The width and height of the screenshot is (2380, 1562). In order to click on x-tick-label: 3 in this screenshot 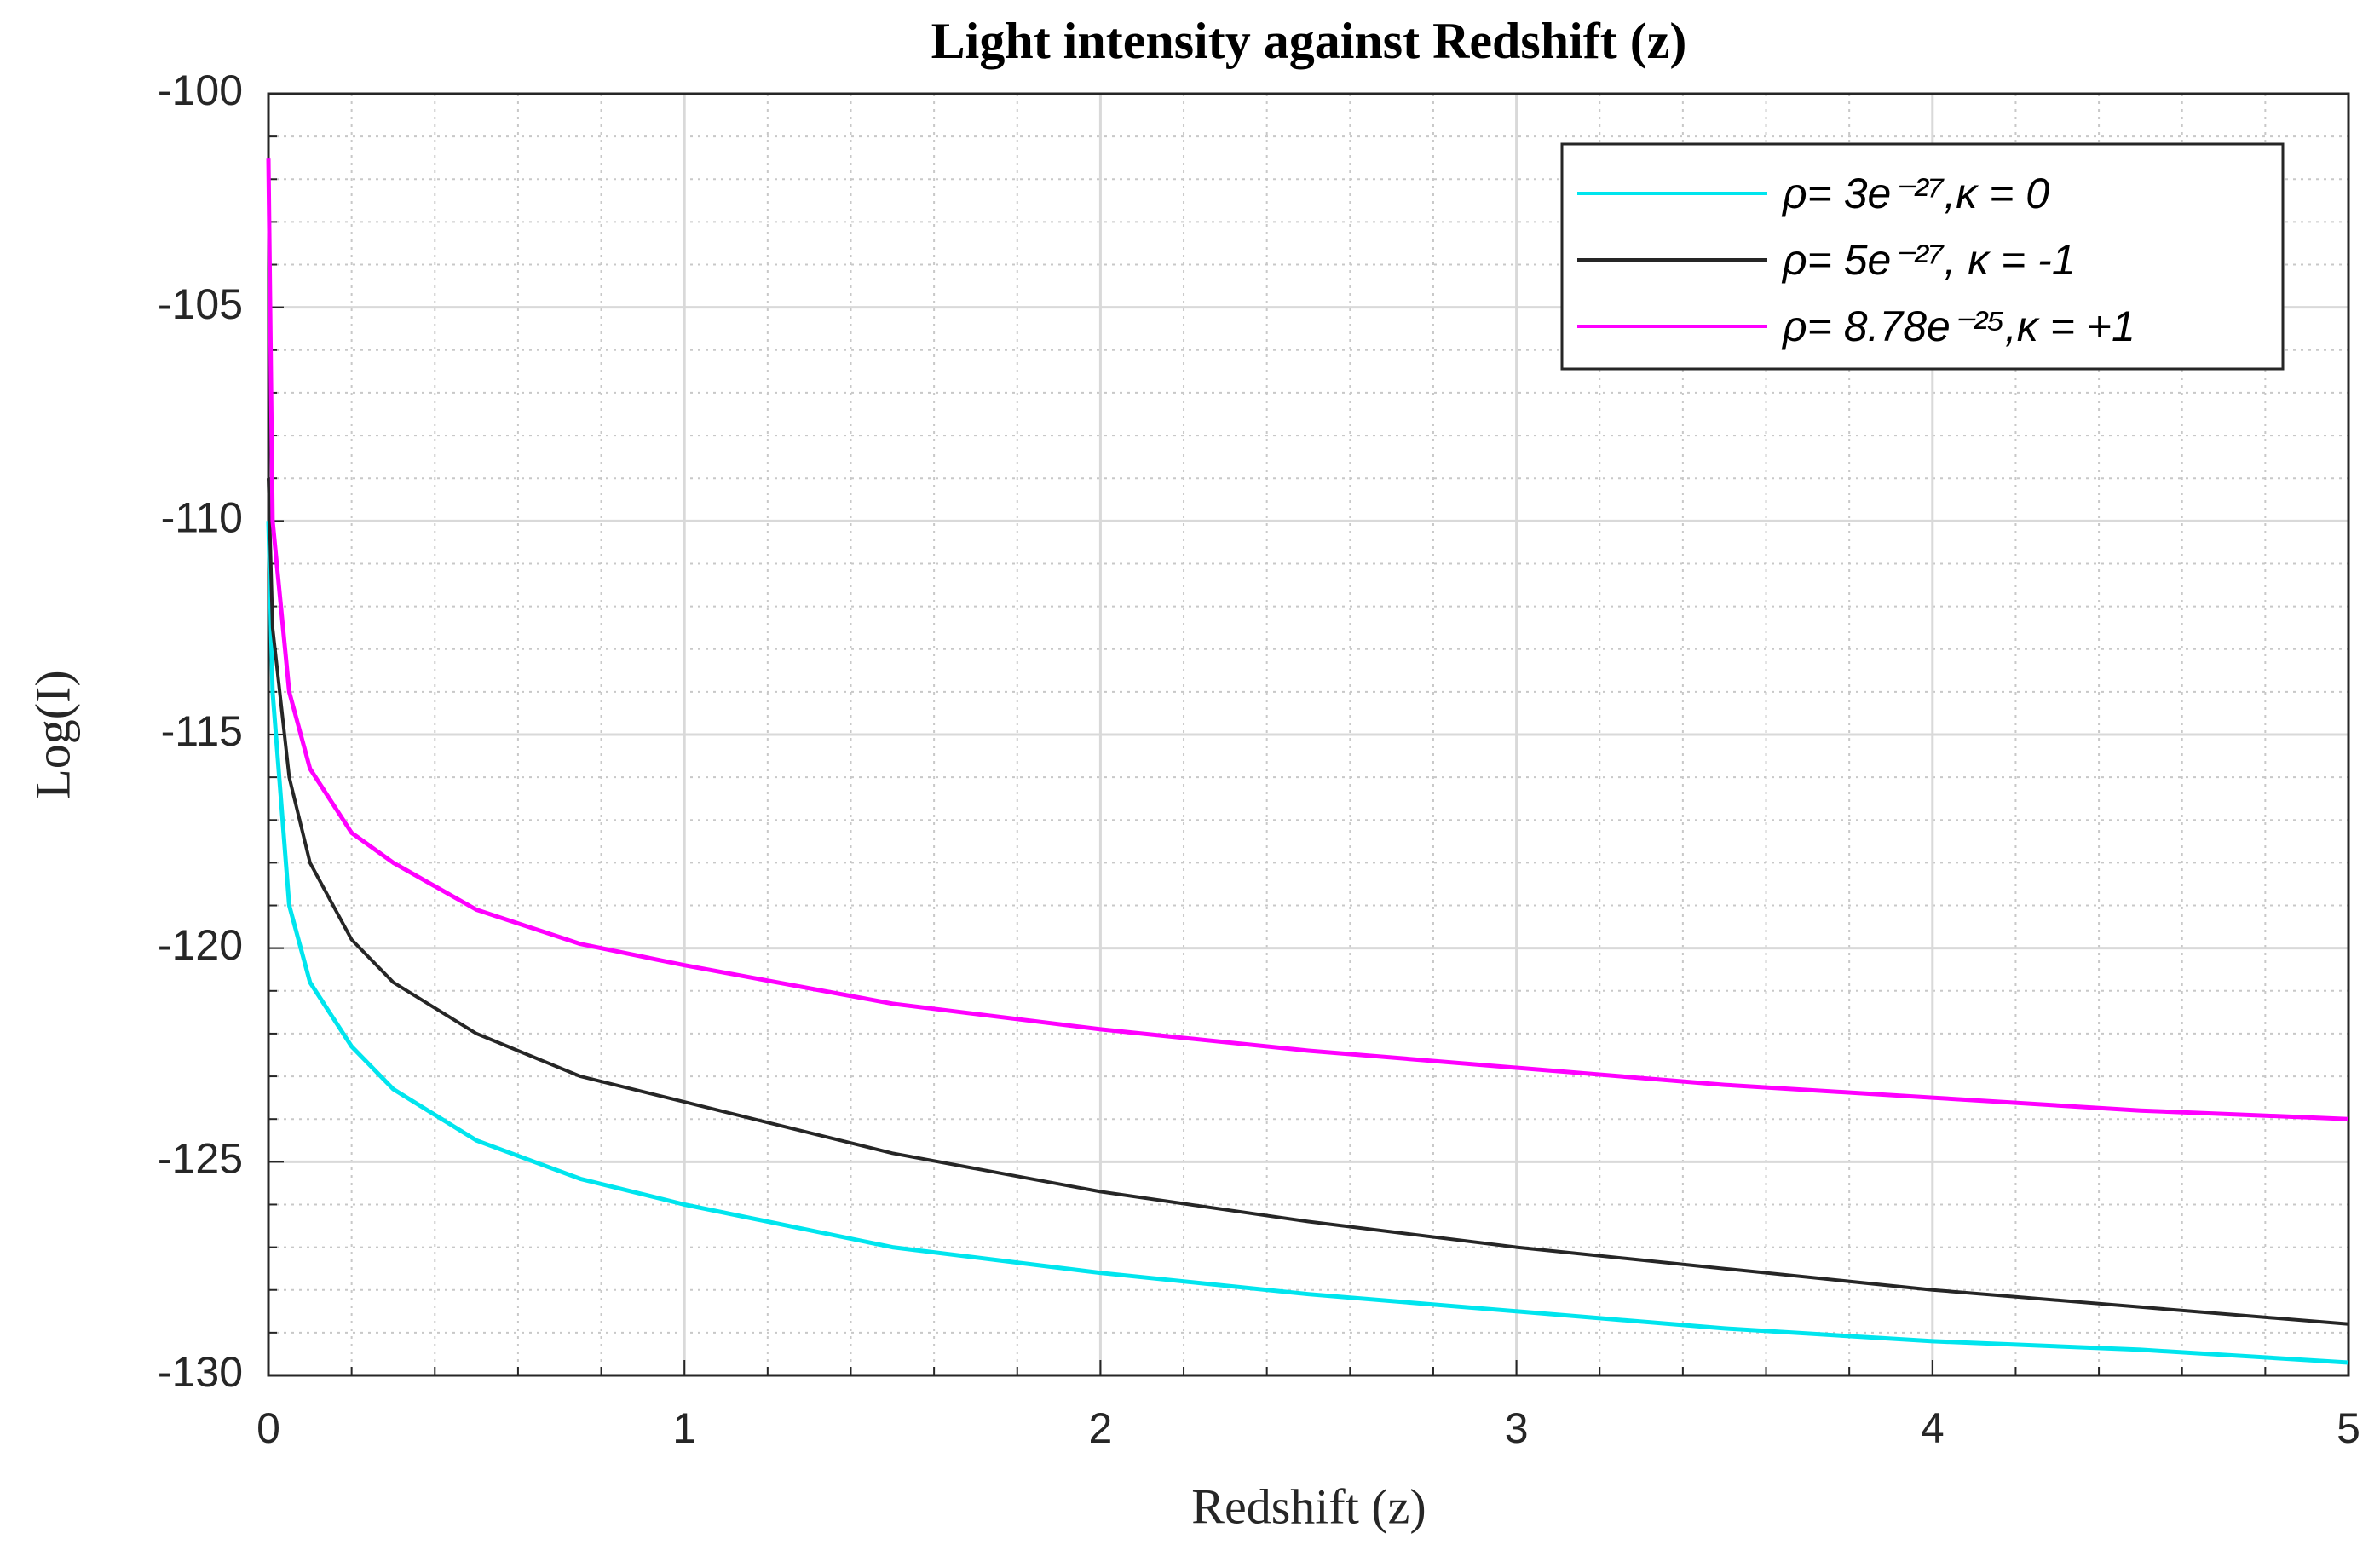, I will do `click(1517, 1428)`.